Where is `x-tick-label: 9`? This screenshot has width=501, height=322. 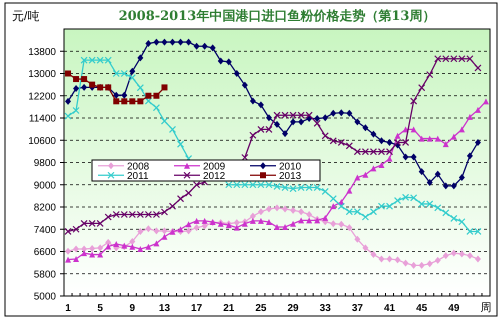
x-tick-label: 9 is located at coordinates (133, 308).